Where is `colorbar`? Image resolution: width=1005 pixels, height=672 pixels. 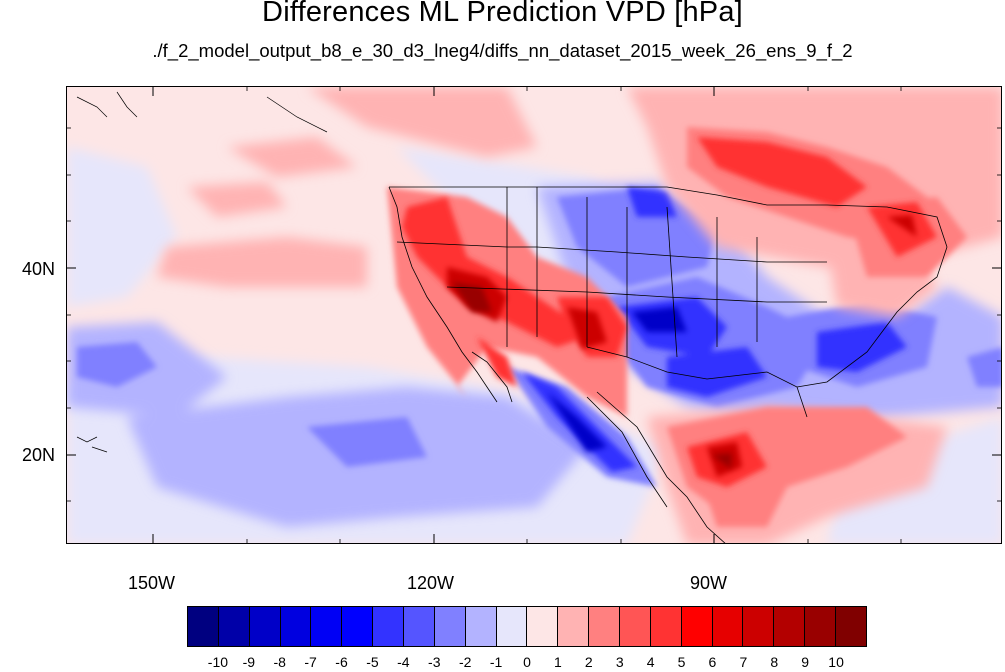
colorbar is located at coordinates (527, 626).